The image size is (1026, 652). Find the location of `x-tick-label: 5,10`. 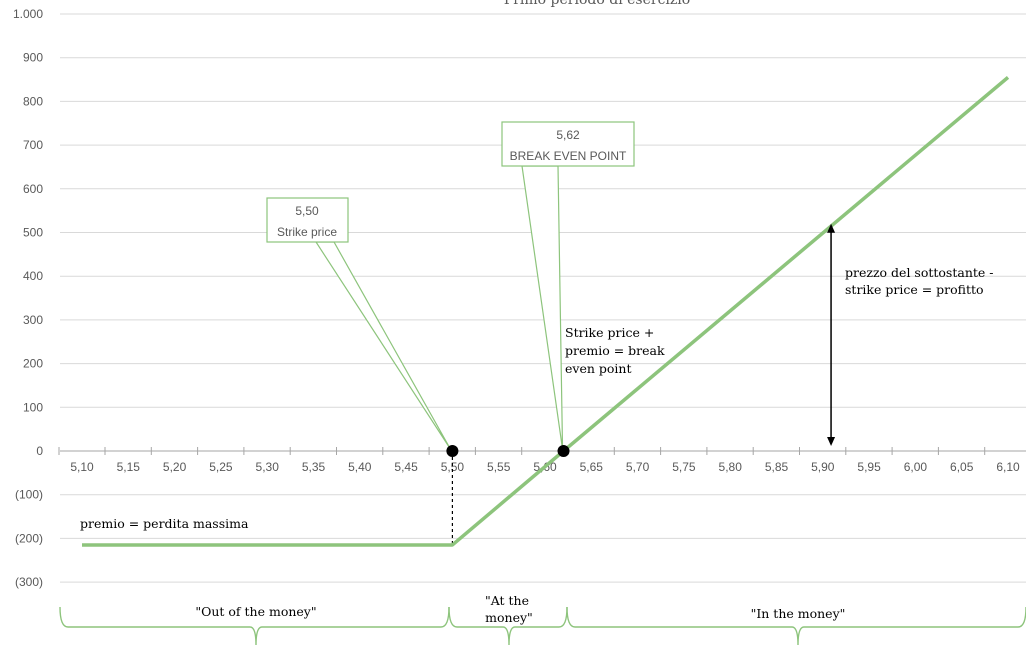

x-tick-label: 5,10 is located at coordinates (82, 467).